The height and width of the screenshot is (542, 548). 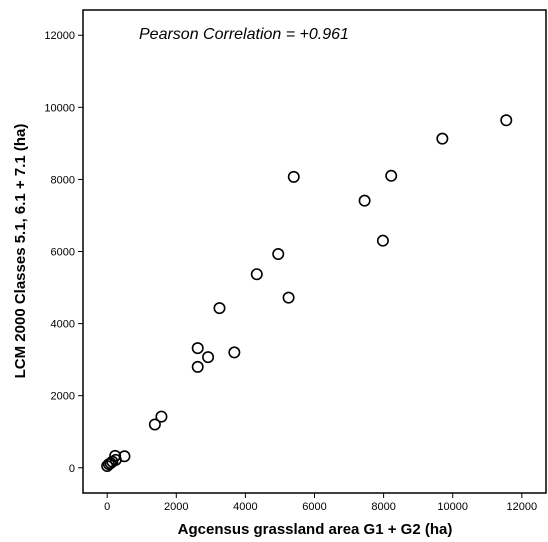 What do you see at coordinates (452, 507) in the screenshot?
I see `x-tick-label: 10000` at bounding box center [452, 507].